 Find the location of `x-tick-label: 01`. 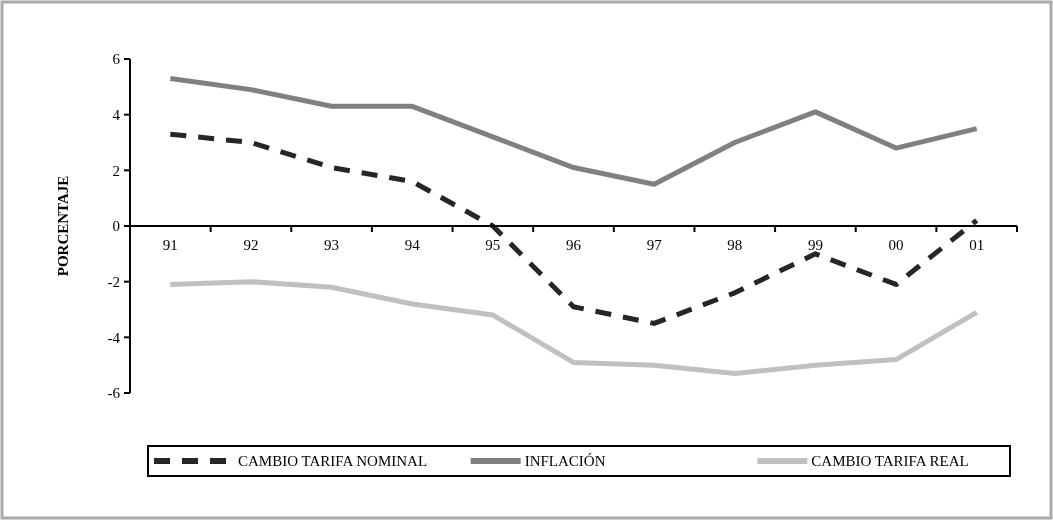

x-tick-label: 01 is located at coordinates (977, 245).